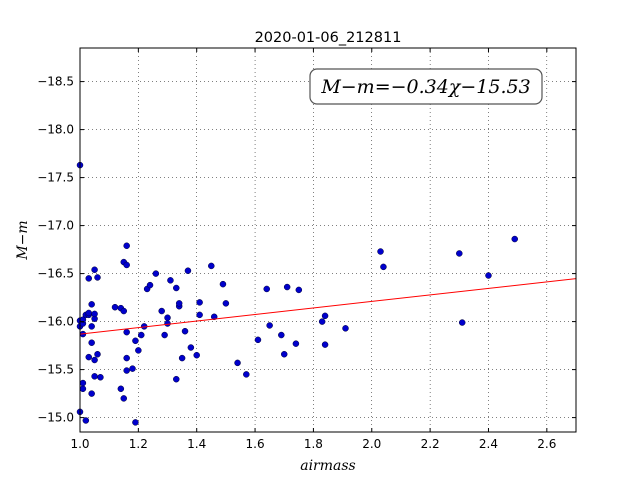 The width and height of the screenshot is (640, 480). I want to click on y-tick-label: −18.0, so click(55, 130).